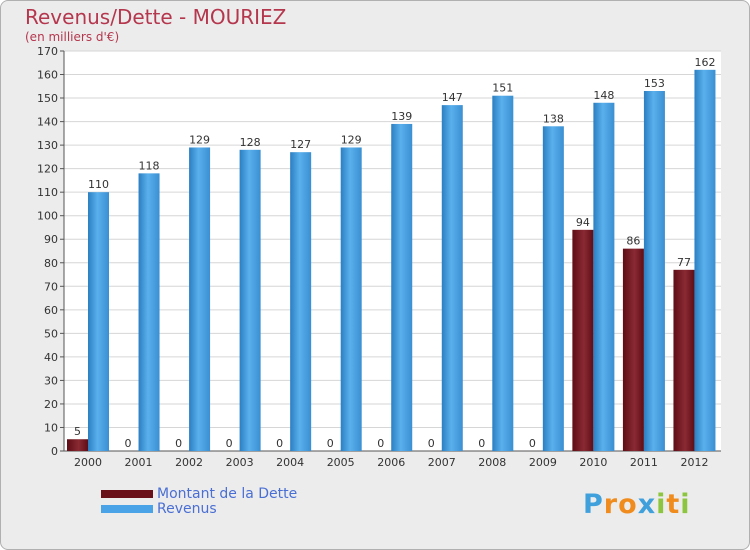  I want to click on bar-revenue-2000, so click(98, 322).